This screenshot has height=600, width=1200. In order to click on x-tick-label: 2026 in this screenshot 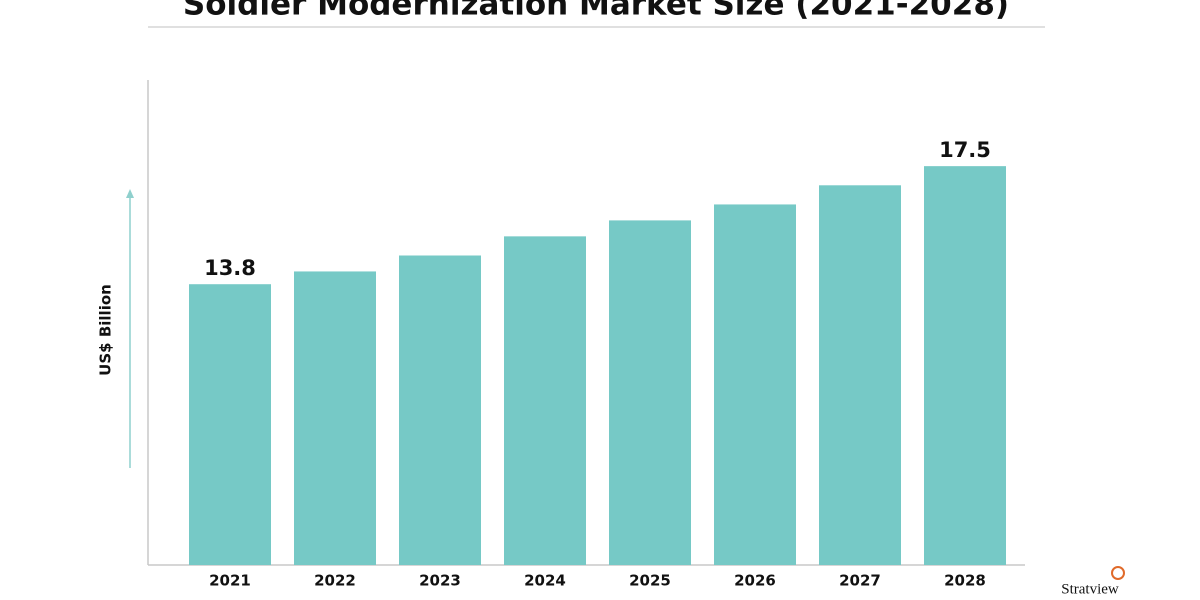, I will do `click(755, 581)`.